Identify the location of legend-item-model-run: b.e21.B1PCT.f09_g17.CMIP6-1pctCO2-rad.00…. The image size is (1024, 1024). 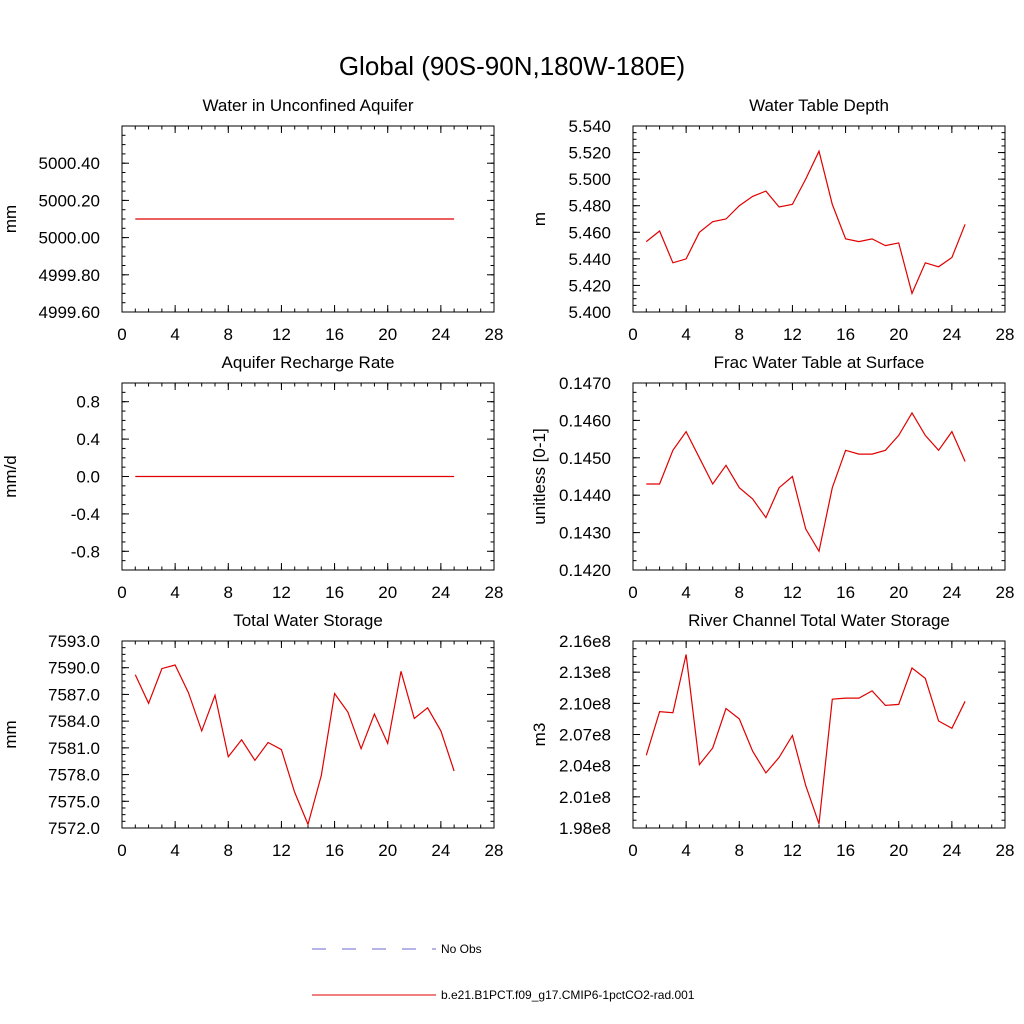
(503, 995).